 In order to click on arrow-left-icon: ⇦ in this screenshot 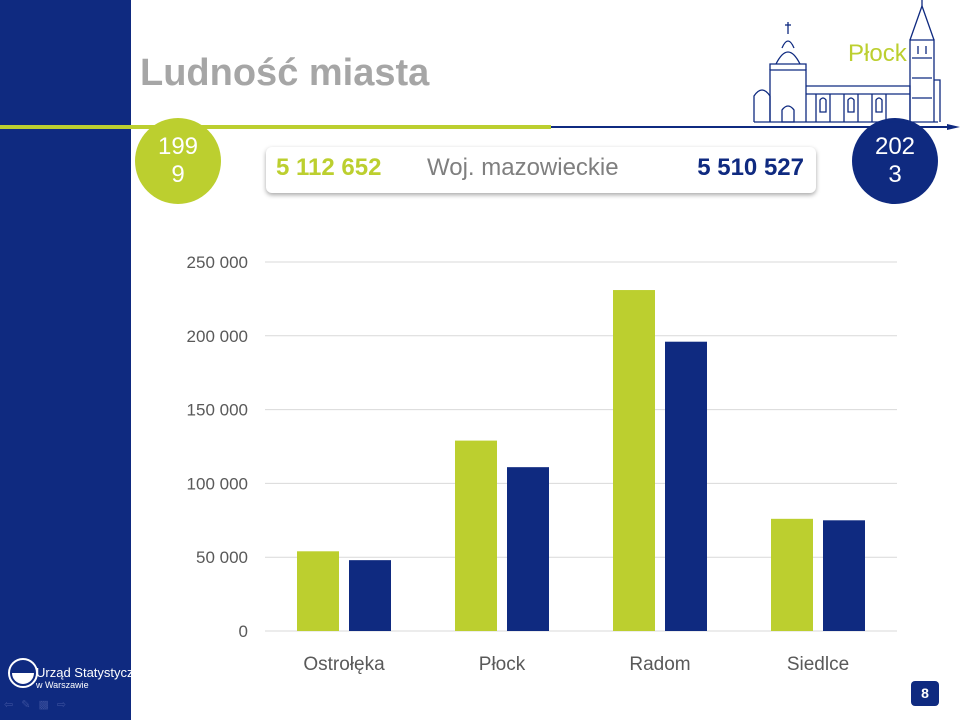, I will do `click(9, 705)`.